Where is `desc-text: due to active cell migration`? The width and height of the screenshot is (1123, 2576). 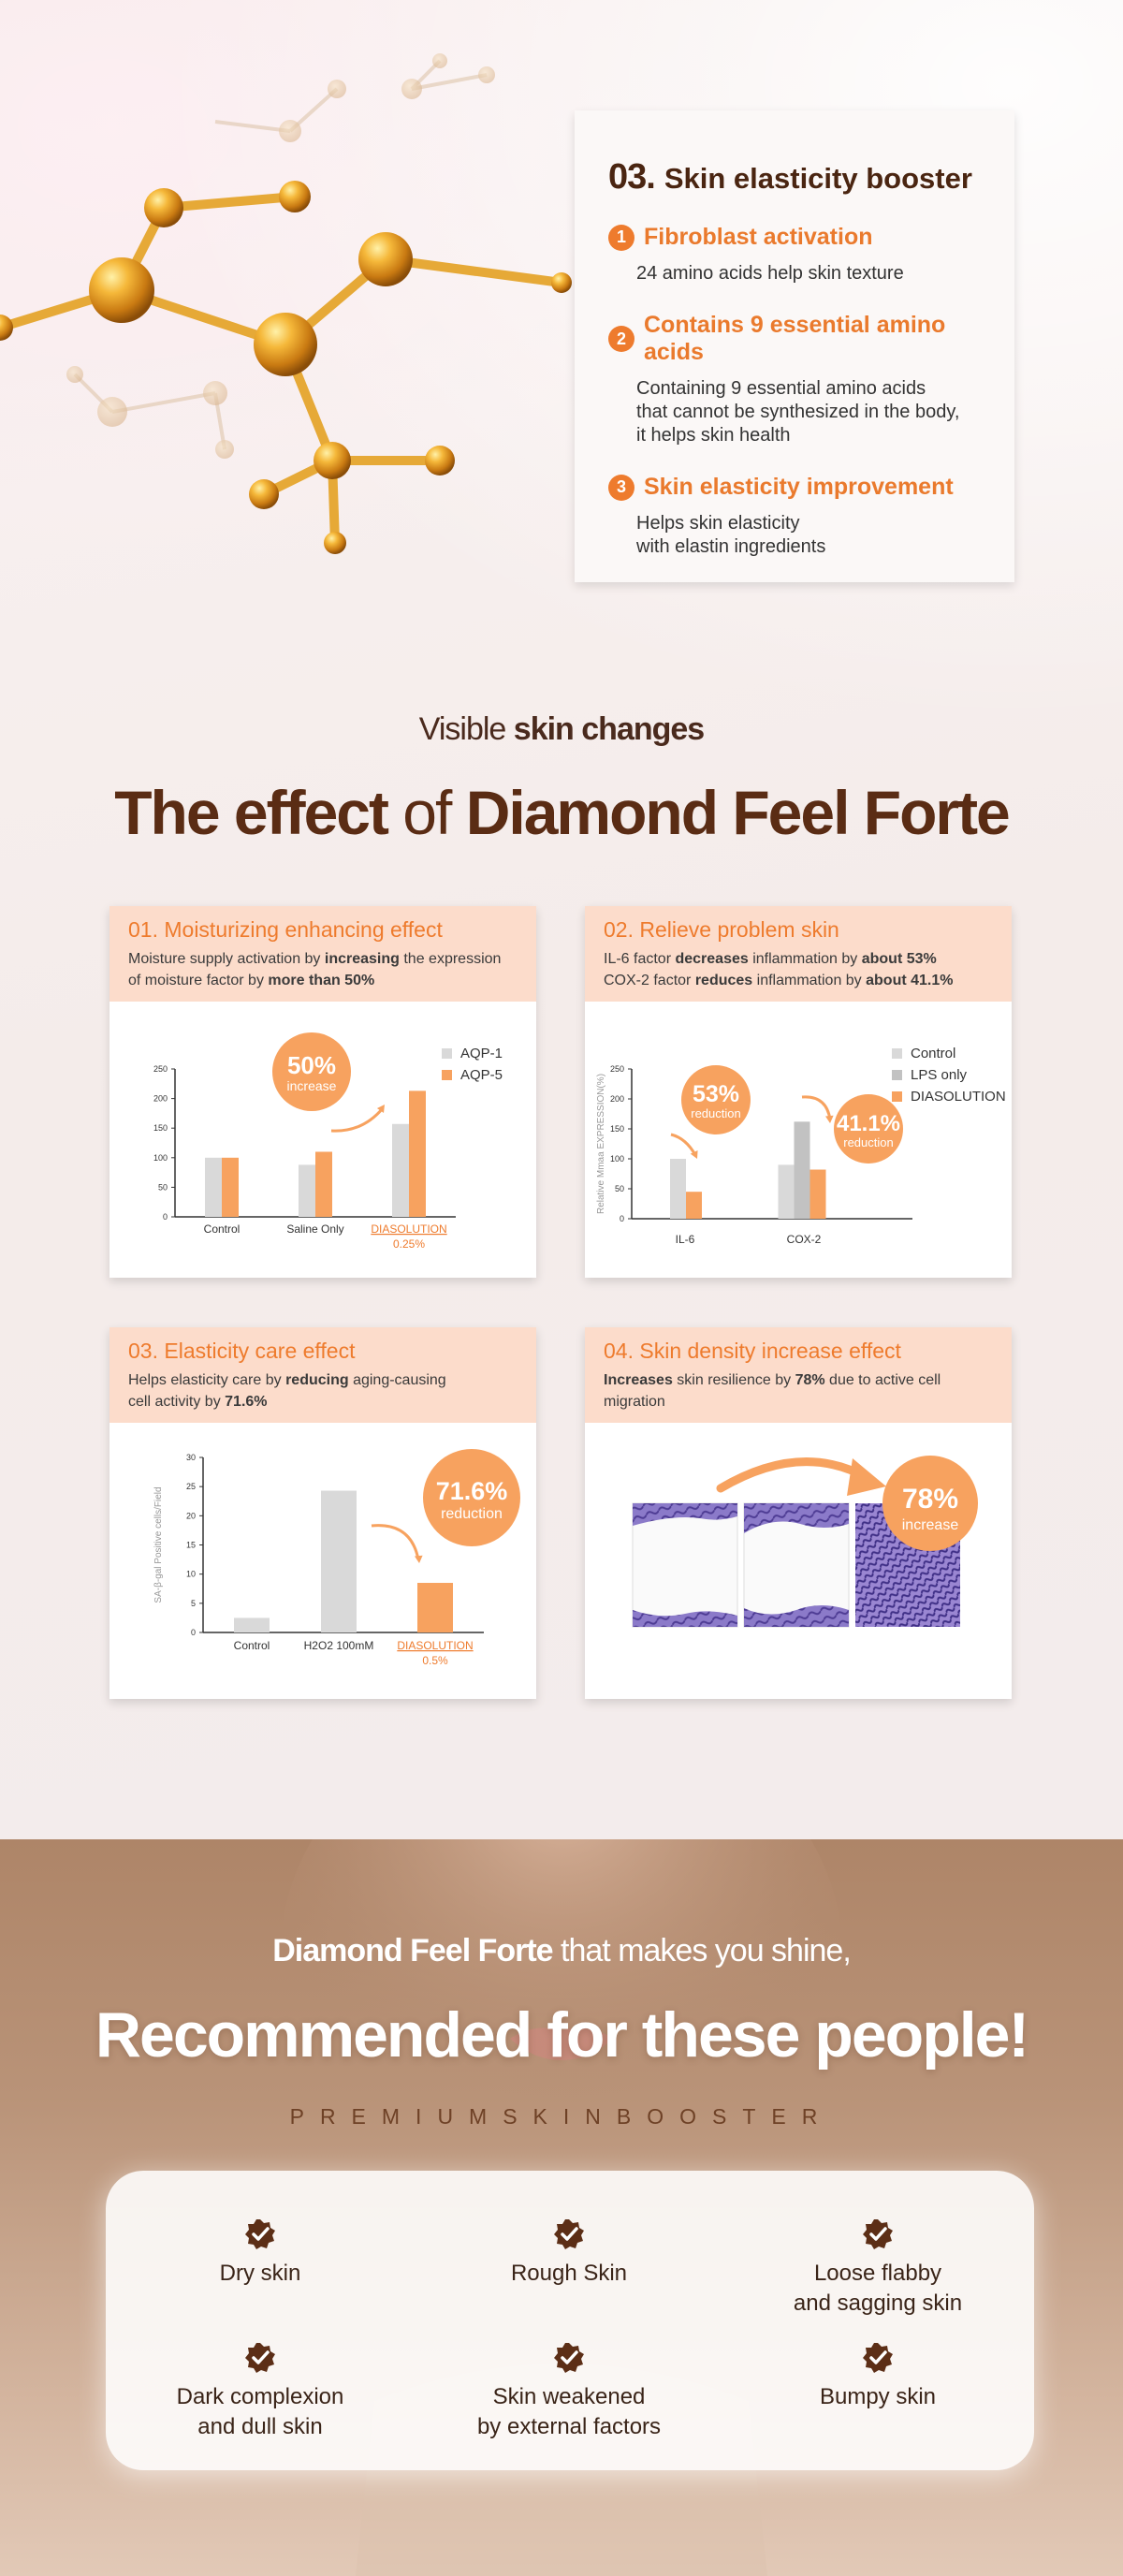
desc-text: due to active cell migration is located at coordinates (772, 1391).